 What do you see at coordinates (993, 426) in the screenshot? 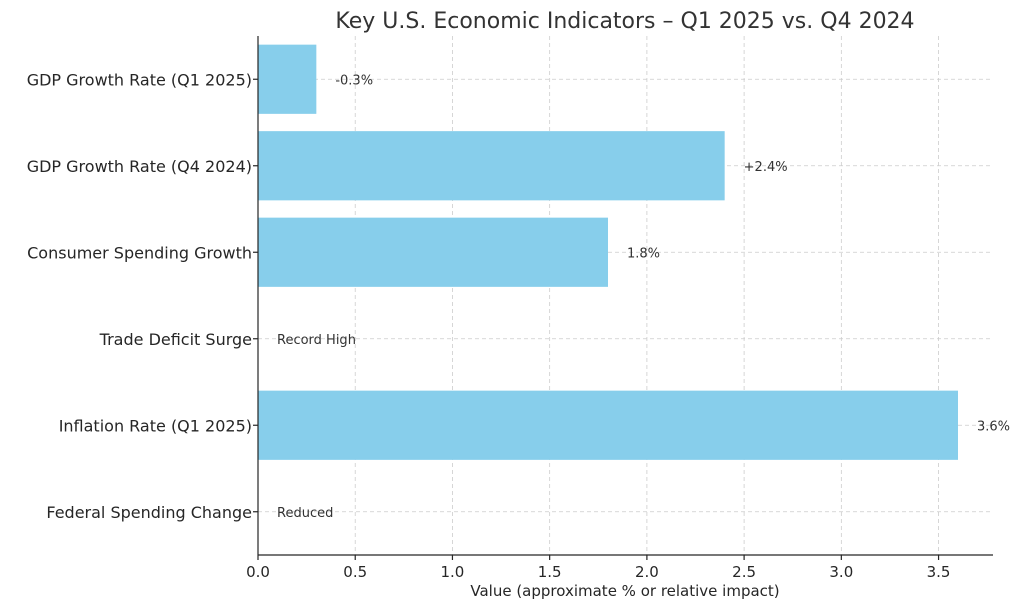
I see `data-label: 3.6%` at bounding box center [993, 426].